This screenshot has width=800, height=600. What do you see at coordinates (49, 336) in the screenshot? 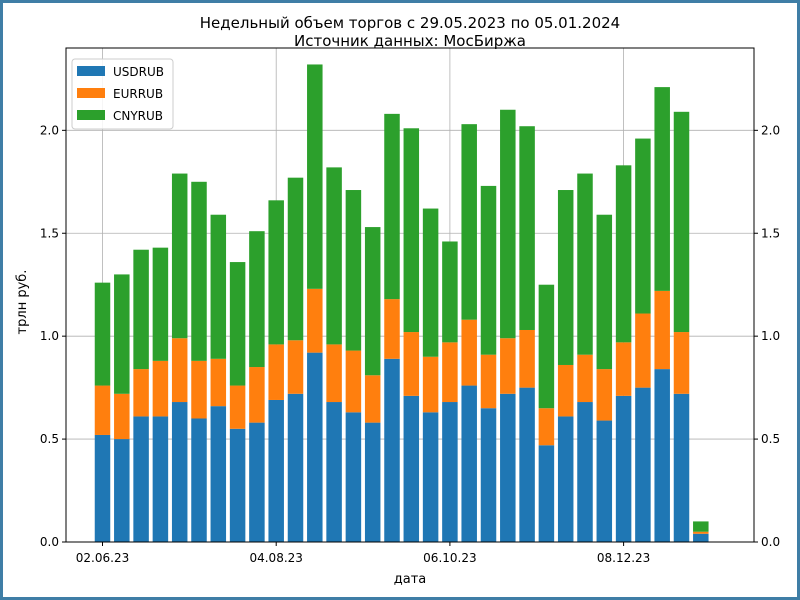
I see `y-tick-label-left: 1.0` at bounding box center [49, 336].